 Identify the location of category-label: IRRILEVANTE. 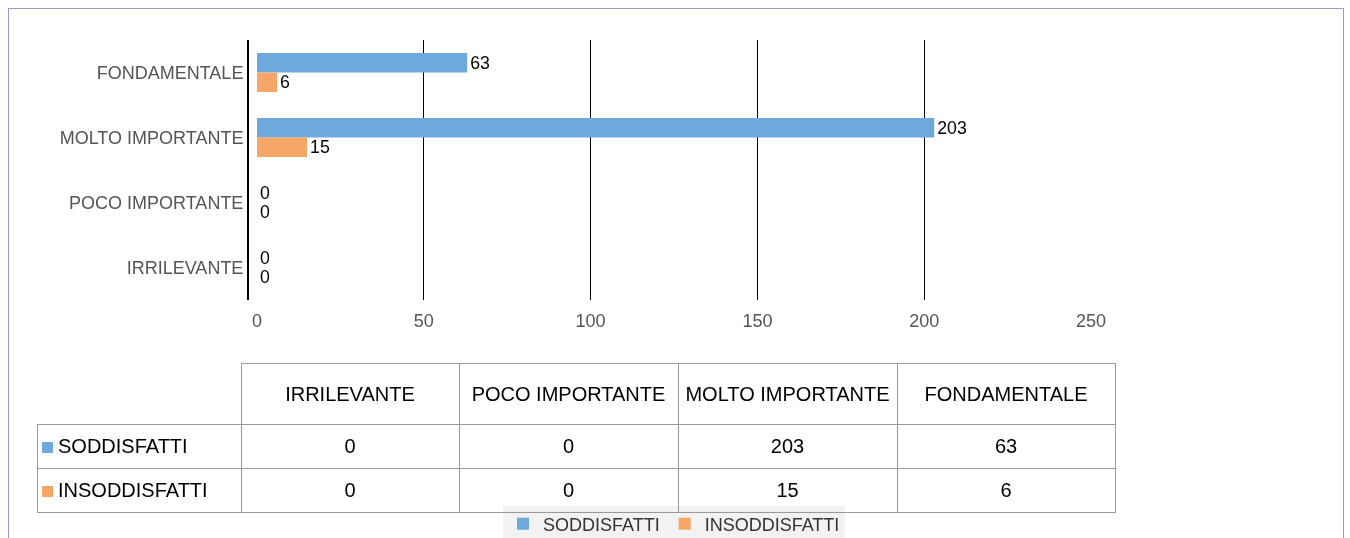
(350, 393).